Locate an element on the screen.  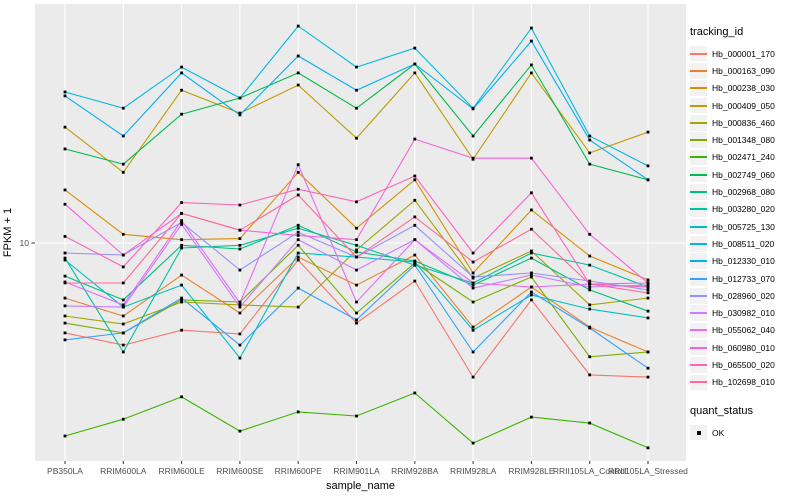
quant-legend-label: OK is located at coordinates (718, 432).